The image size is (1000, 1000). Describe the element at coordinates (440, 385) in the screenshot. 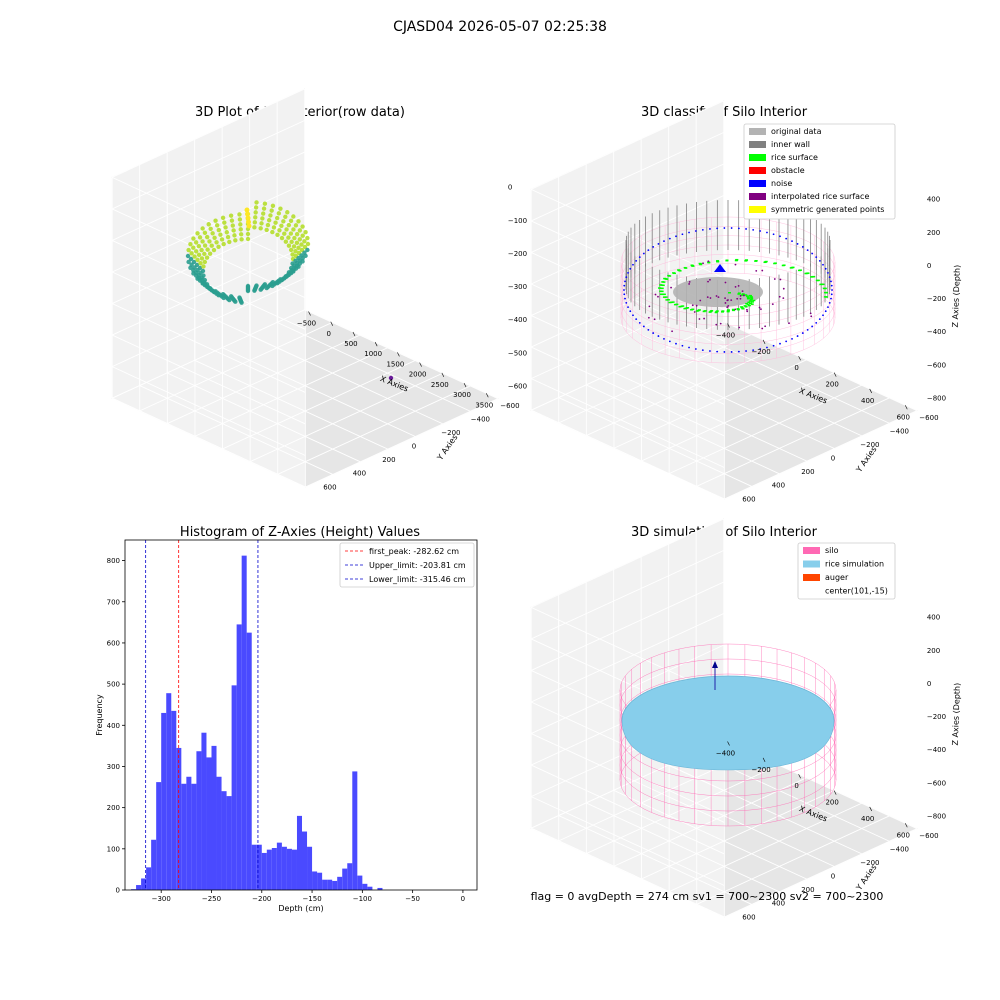

I see `x-tick-label: 2500` at that location.